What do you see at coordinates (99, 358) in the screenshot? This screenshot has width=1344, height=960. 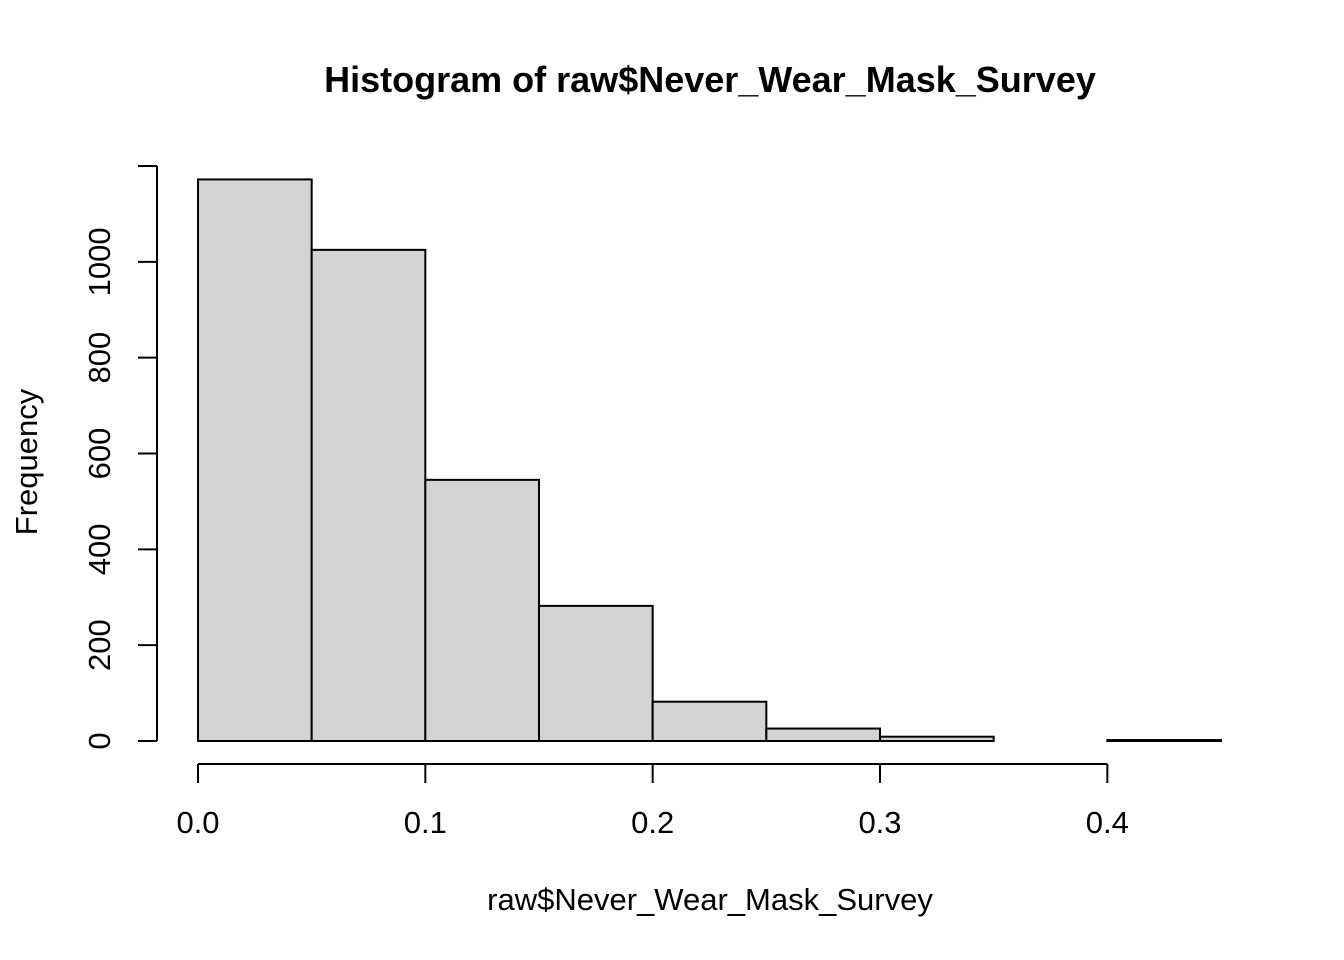 I see `y-tick-label-4: 800` at bounding box center [99, 358].